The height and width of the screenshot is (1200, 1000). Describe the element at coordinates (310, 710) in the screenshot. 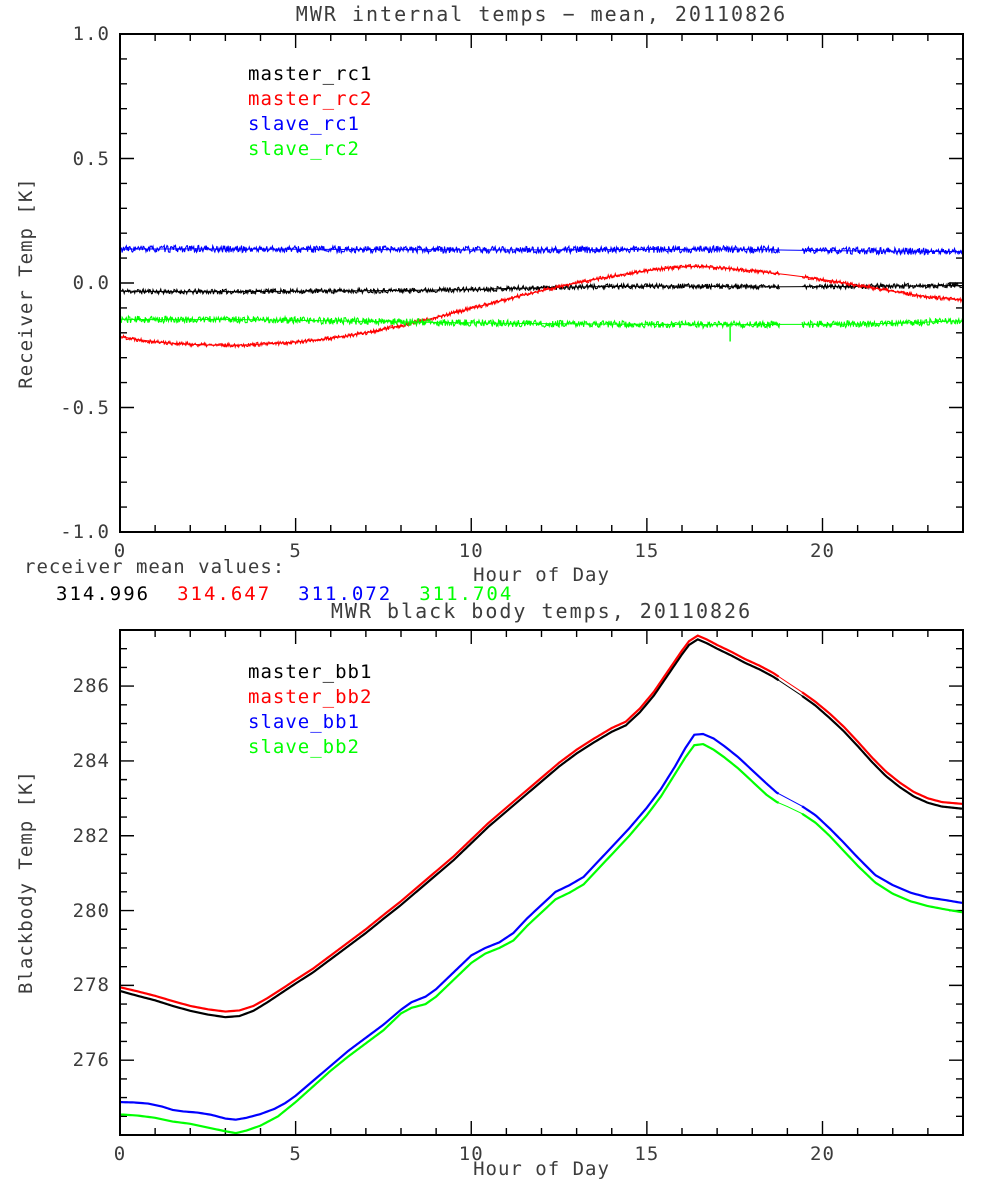

I see `plot2-legend: master_bb1 master_bb2 slave_bb1 slave_bb2` at that location.